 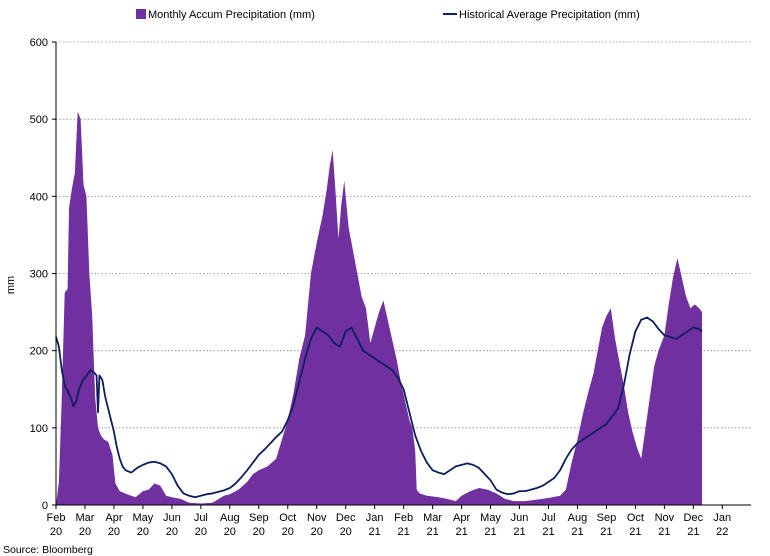 I want to click on x-tick-label-month-2: Apr, so click(x=113, y=518).